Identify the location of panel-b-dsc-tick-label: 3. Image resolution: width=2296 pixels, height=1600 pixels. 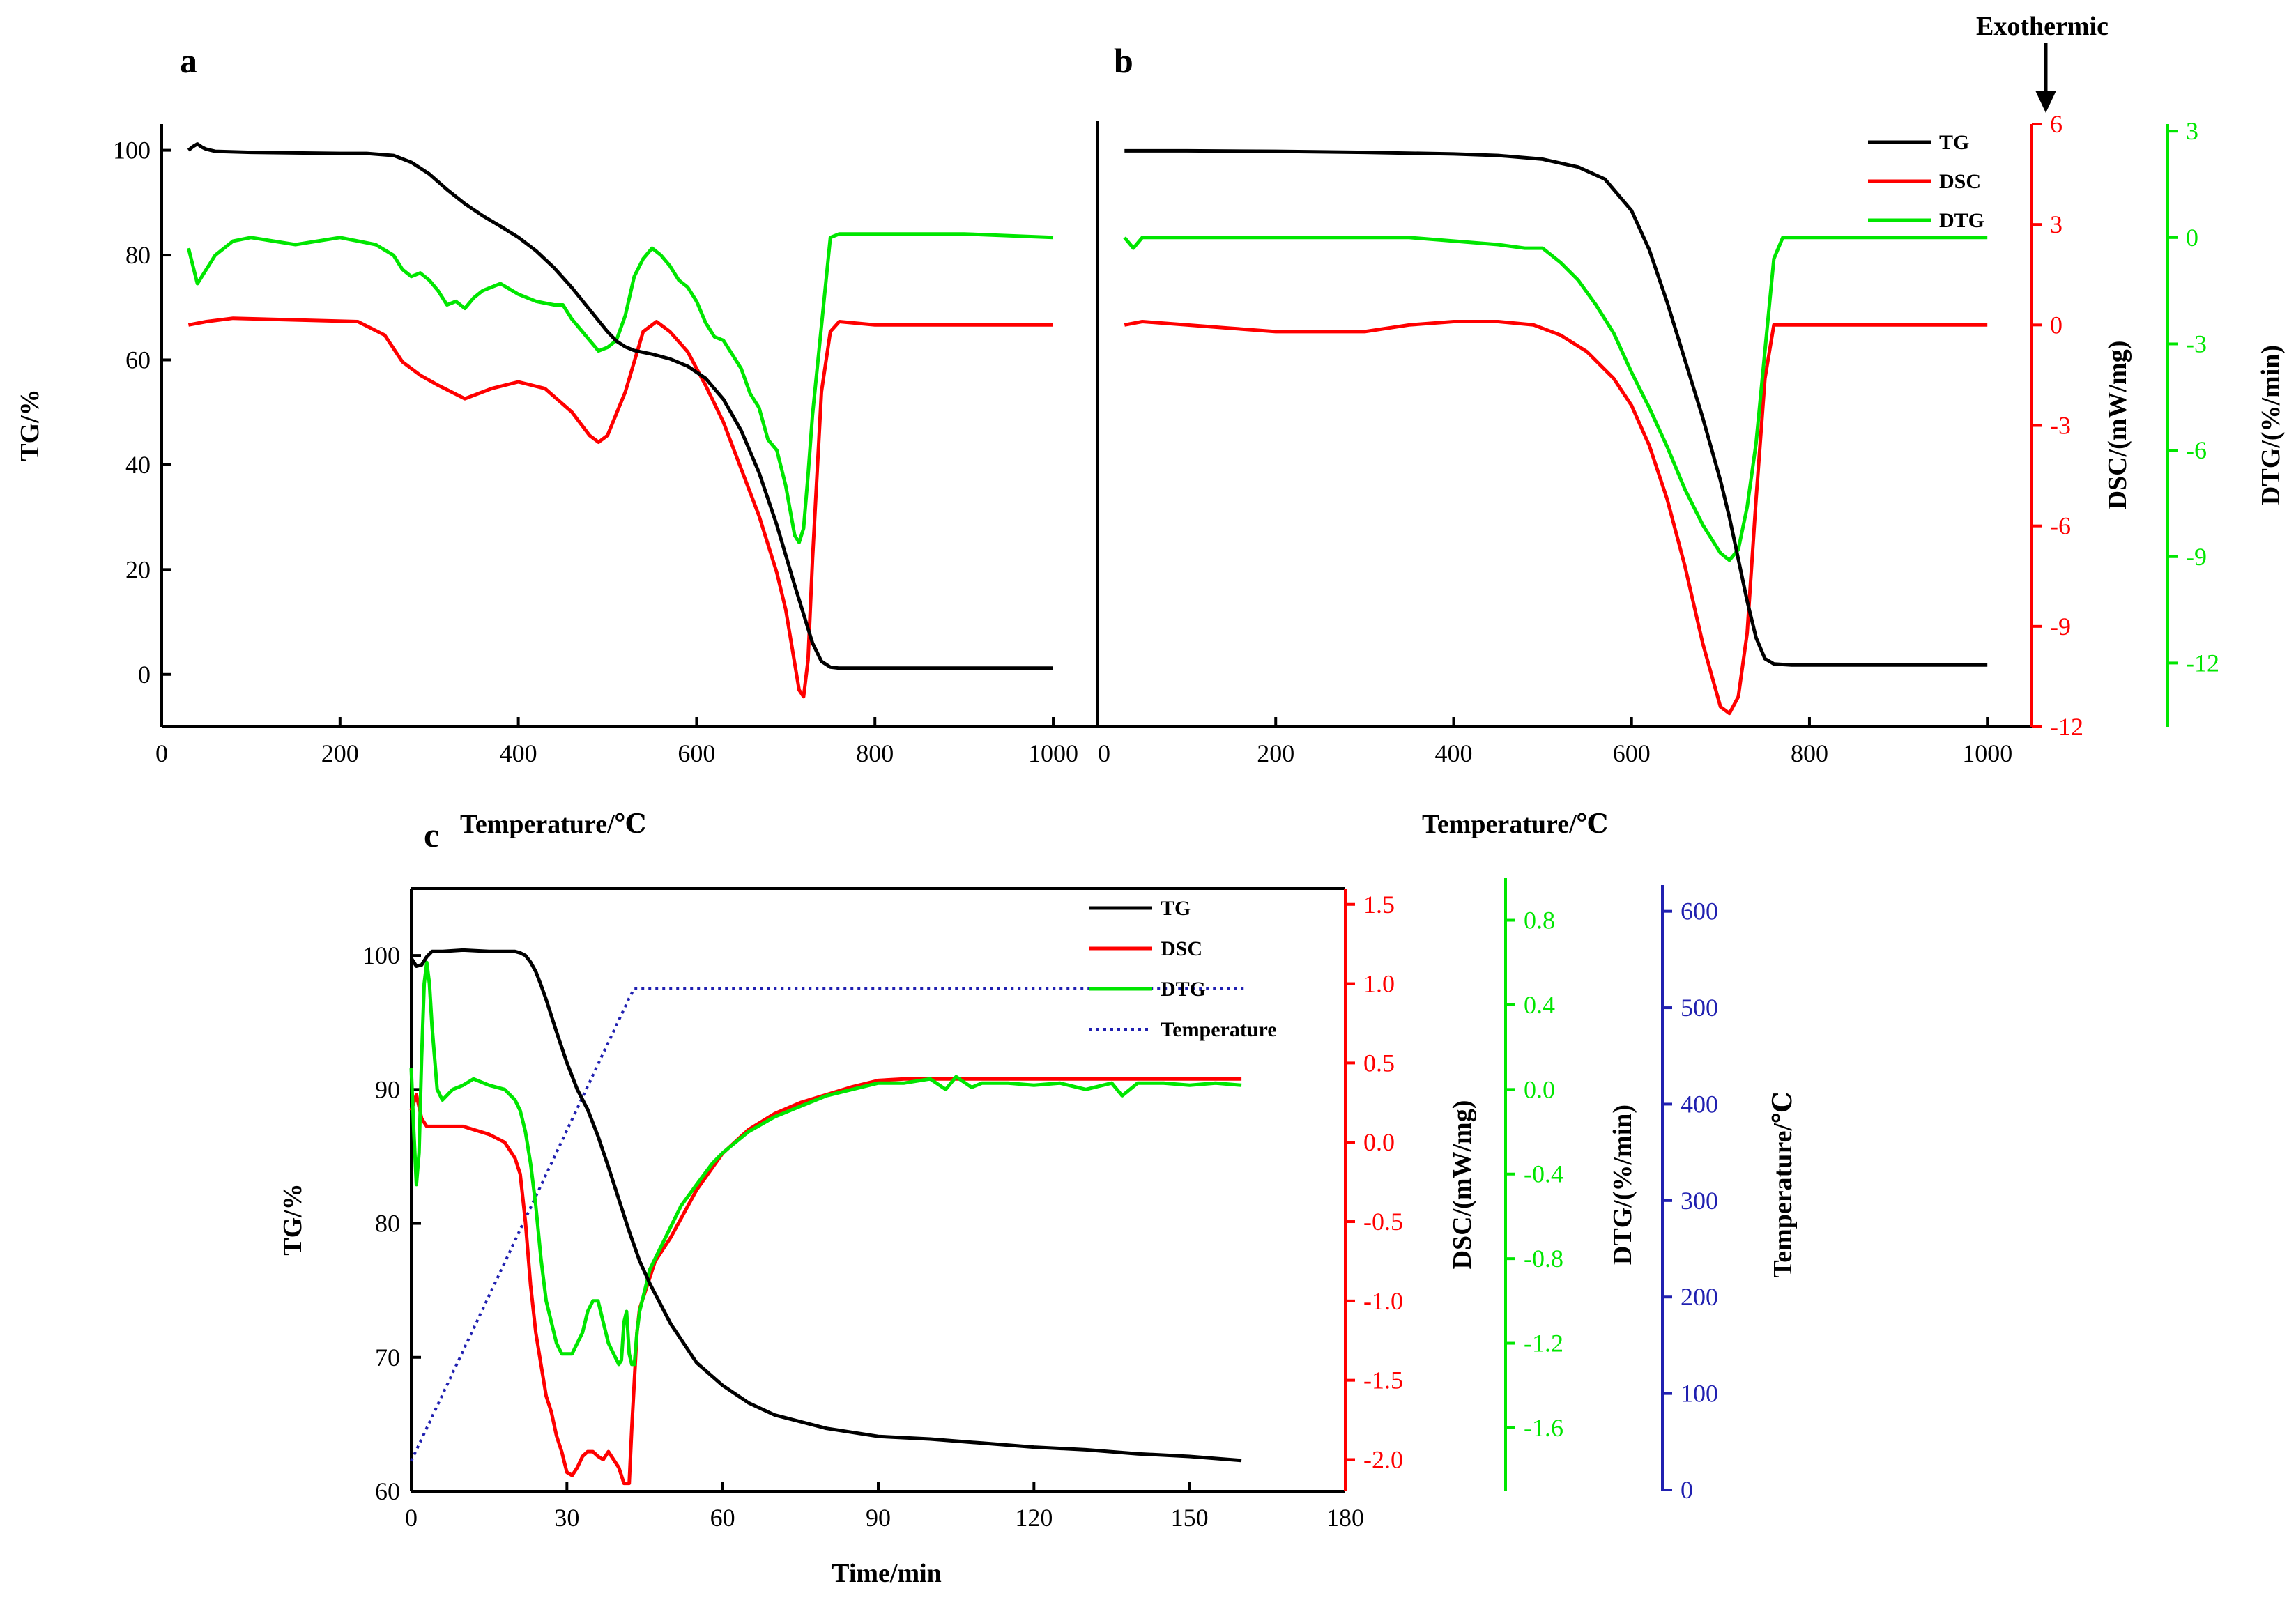
(2056, 224).